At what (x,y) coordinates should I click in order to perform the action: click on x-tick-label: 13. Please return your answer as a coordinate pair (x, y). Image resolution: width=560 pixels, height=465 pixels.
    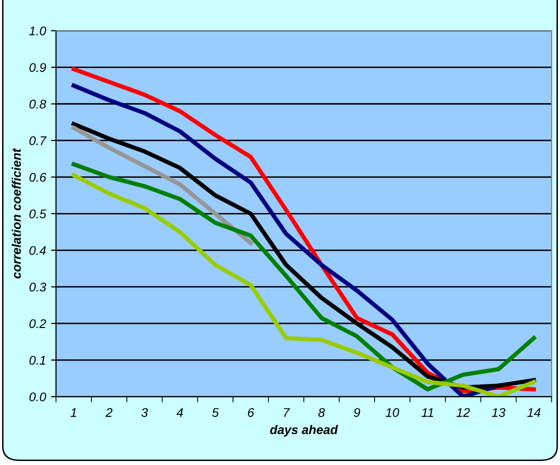
    Looking at the image, I should click on (499, 412).